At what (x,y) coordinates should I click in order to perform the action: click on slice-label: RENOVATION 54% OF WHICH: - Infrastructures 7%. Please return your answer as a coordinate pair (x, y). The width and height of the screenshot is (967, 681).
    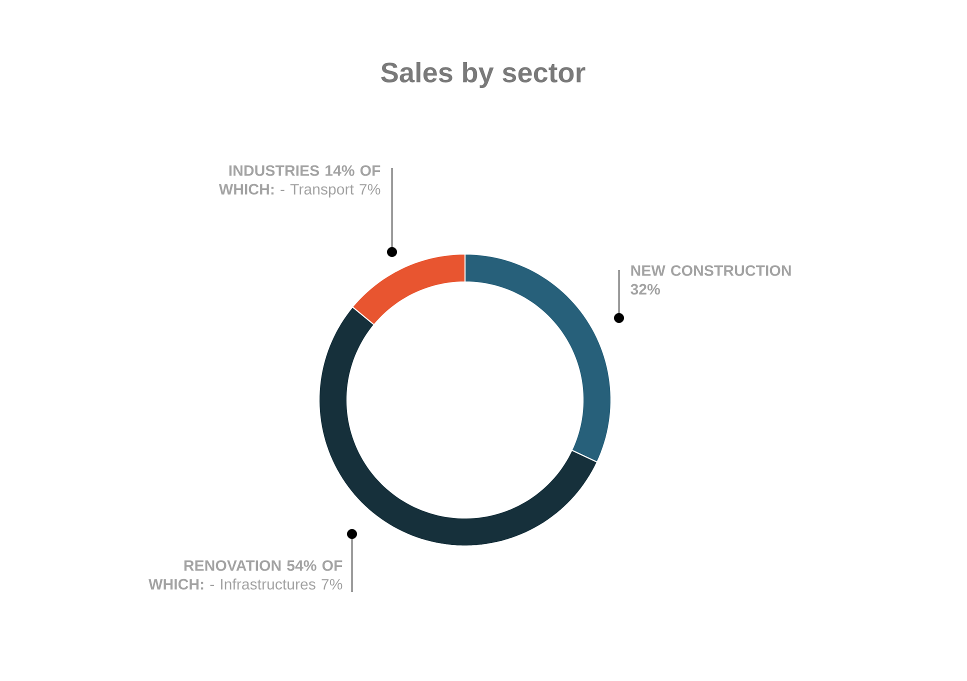
    Looking at the image, I should click on (245, 575).